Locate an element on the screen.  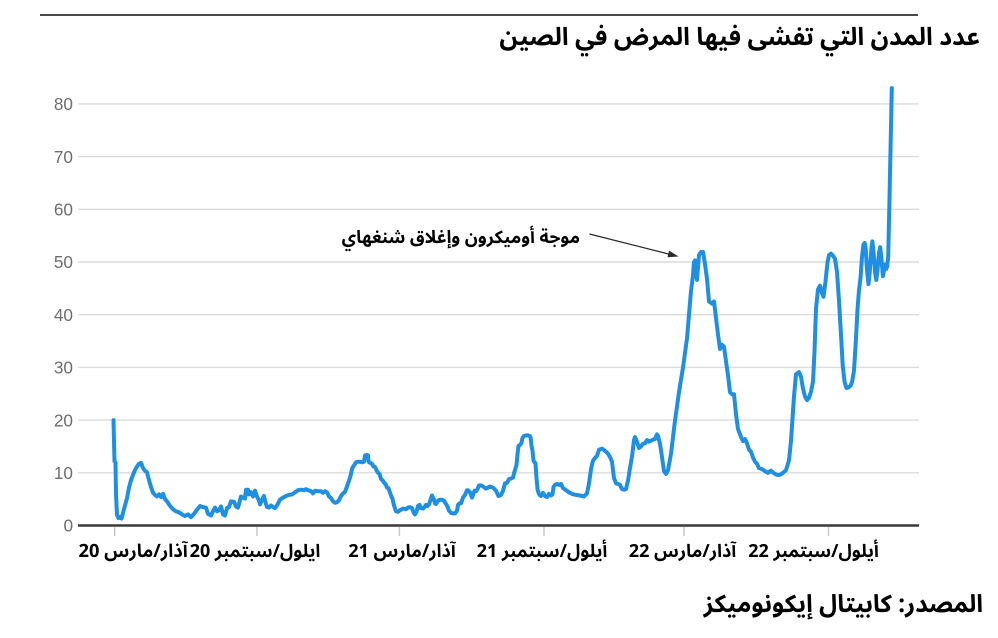
svg-text: 70 is located at coordinates (63, 157).